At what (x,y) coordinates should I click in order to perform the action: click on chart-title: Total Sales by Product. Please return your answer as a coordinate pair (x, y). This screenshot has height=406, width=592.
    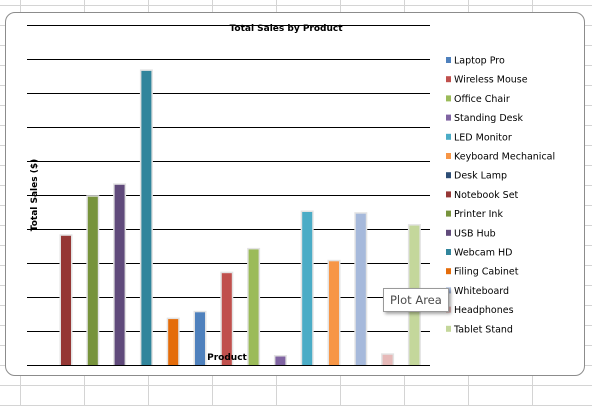
    Looking at the image, I should click on (286, 29).